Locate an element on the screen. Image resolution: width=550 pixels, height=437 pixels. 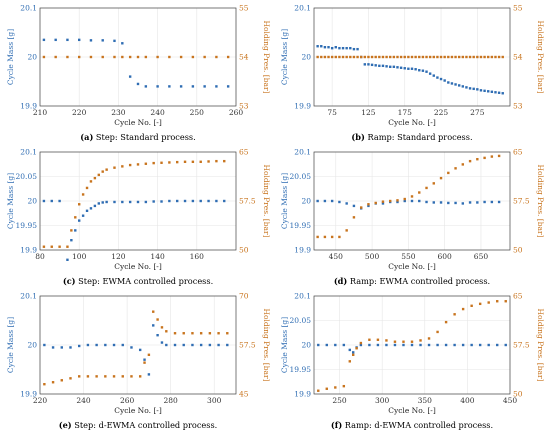
x-tick-label: 175 is located at coordinates (405, 112).